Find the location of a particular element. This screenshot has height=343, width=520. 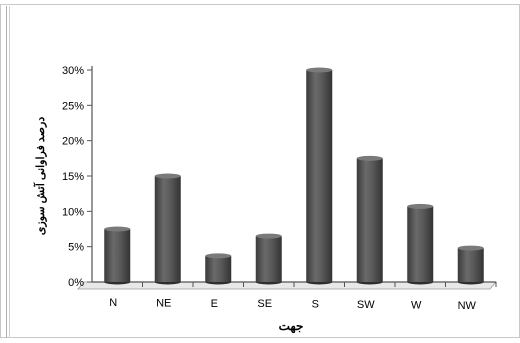

bar-sw is located at coordinates (369, 220).